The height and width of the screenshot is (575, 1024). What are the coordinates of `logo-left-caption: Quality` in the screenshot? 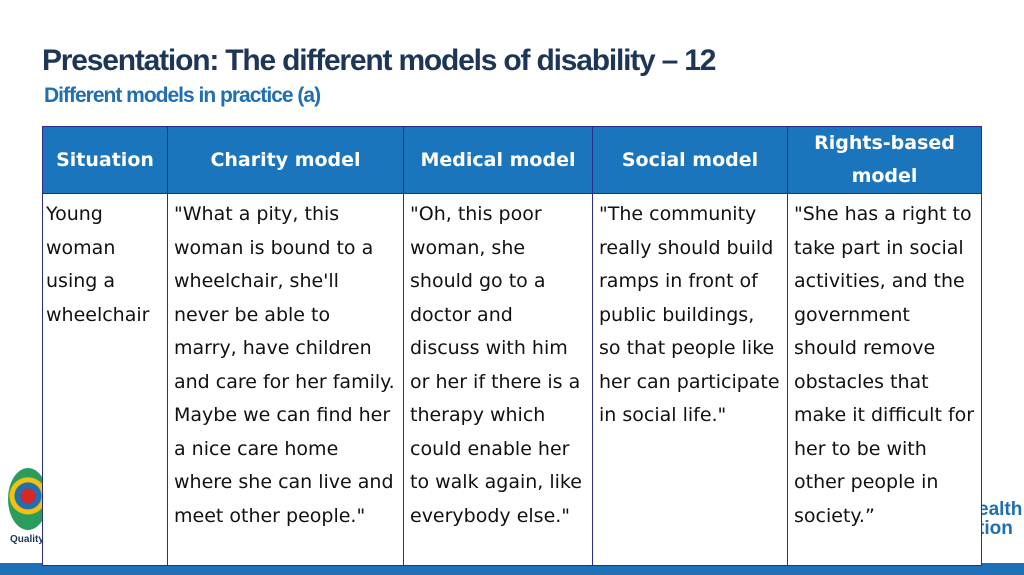 It's located at (27, 539).